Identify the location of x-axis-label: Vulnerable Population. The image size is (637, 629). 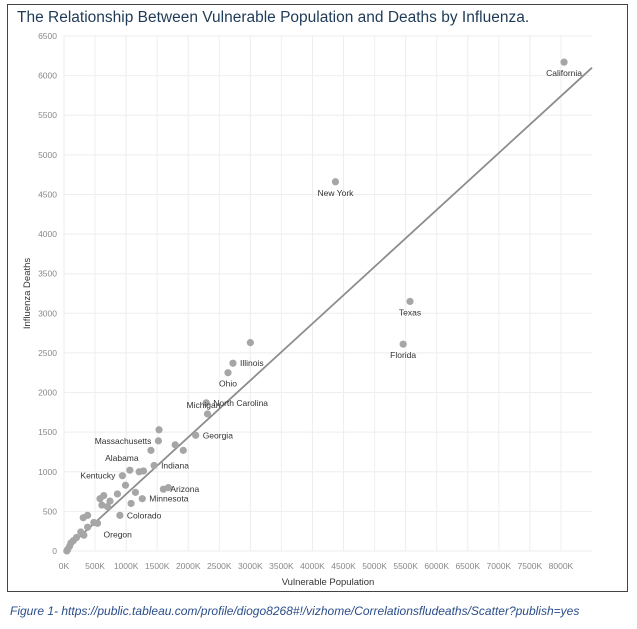
(328, 582).